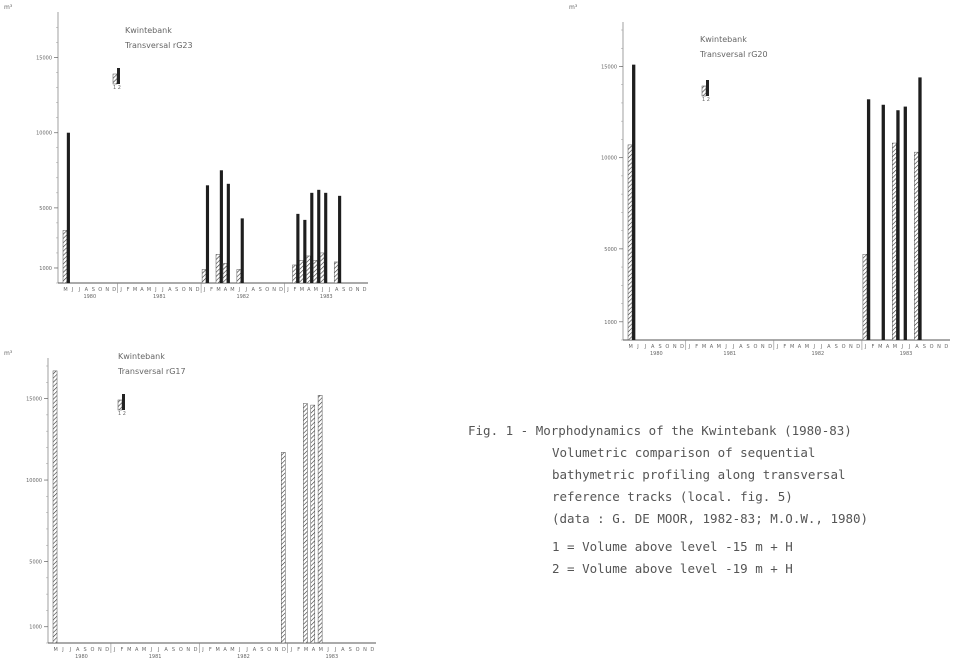 The height and width of the screenshot is (667, 958). I want to click on chart-subtitle: Transversal rG17, so click(151, 371).